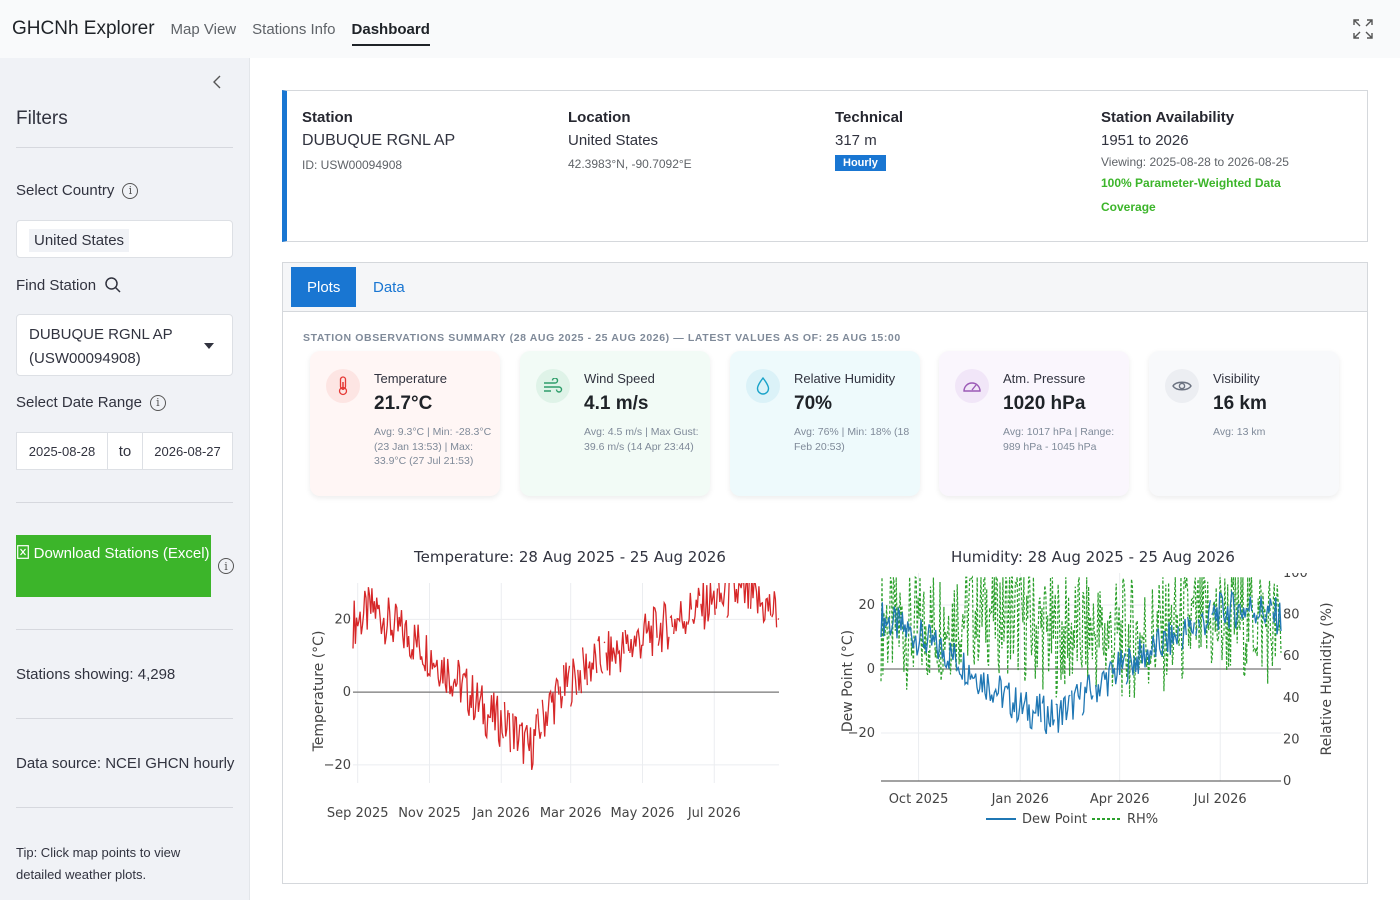  What do you see at coordinates (714, 813) in the screenshot?
I see `x-tick-label: Jul 2026` at bounding box center [714, 813].